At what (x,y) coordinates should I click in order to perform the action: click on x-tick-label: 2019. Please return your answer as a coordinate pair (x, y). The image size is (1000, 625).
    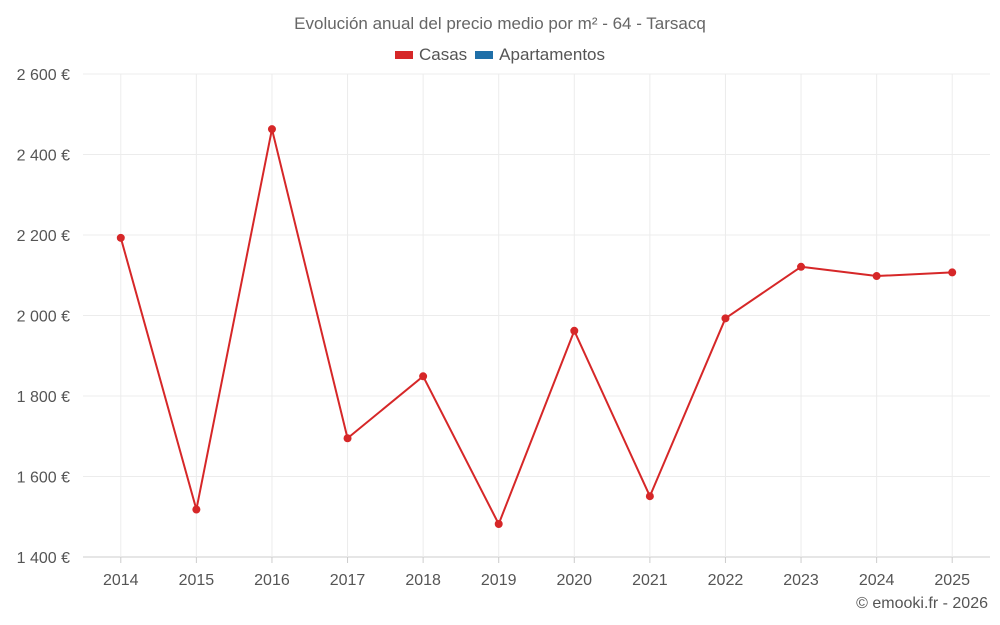
    Looking at the image, I should click on (499, 580).